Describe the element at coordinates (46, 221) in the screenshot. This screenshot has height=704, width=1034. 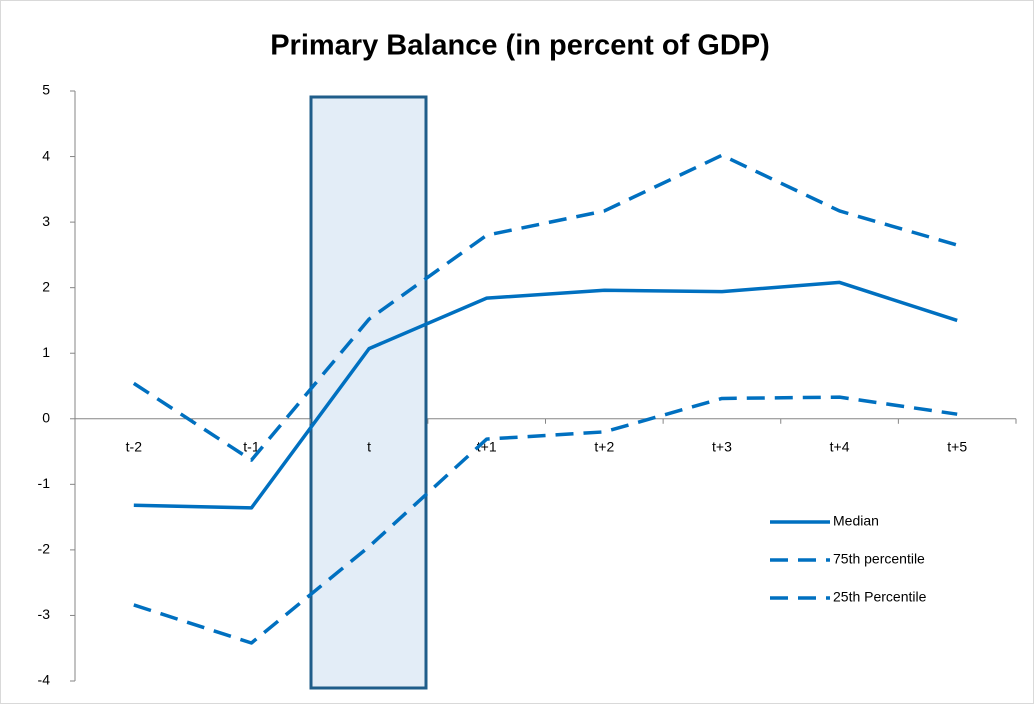
I see `y-tick-label: 3` at that location.